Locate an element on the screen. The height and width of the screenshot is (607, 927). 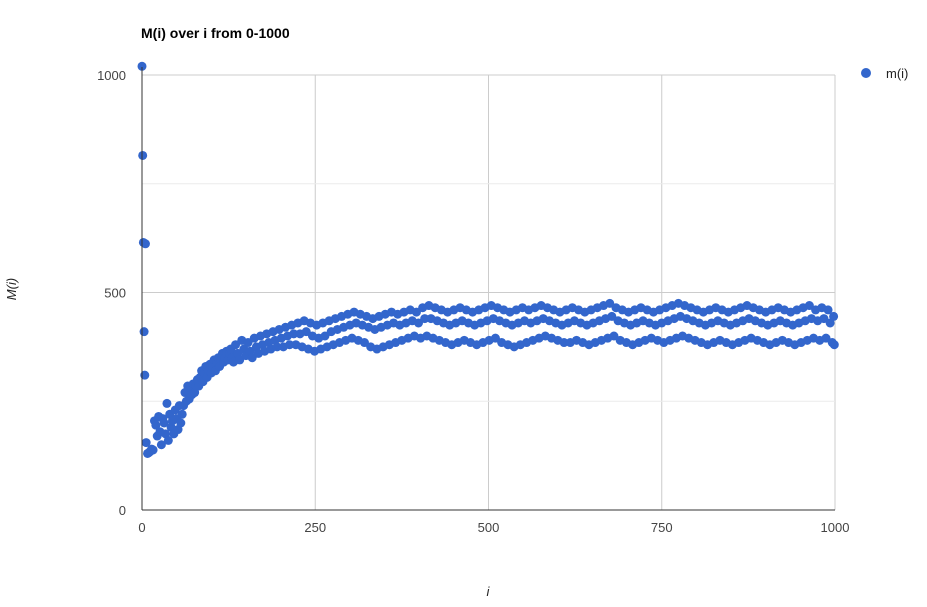
y-tick-label: 0 is located at coordinates (122, 510).